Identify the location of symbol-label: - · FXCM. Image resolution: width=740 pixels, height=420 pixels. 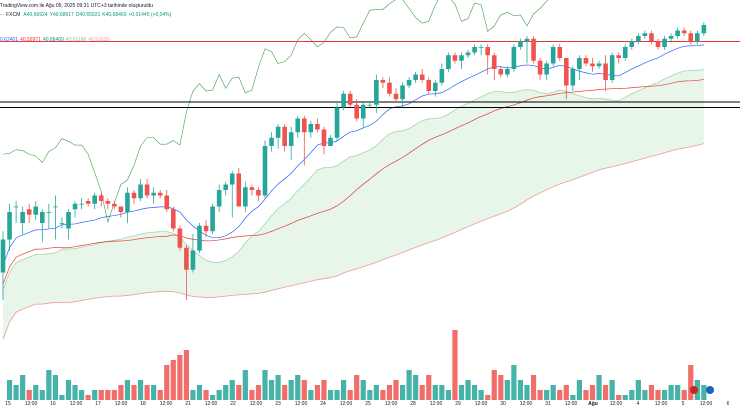
(10, 15).